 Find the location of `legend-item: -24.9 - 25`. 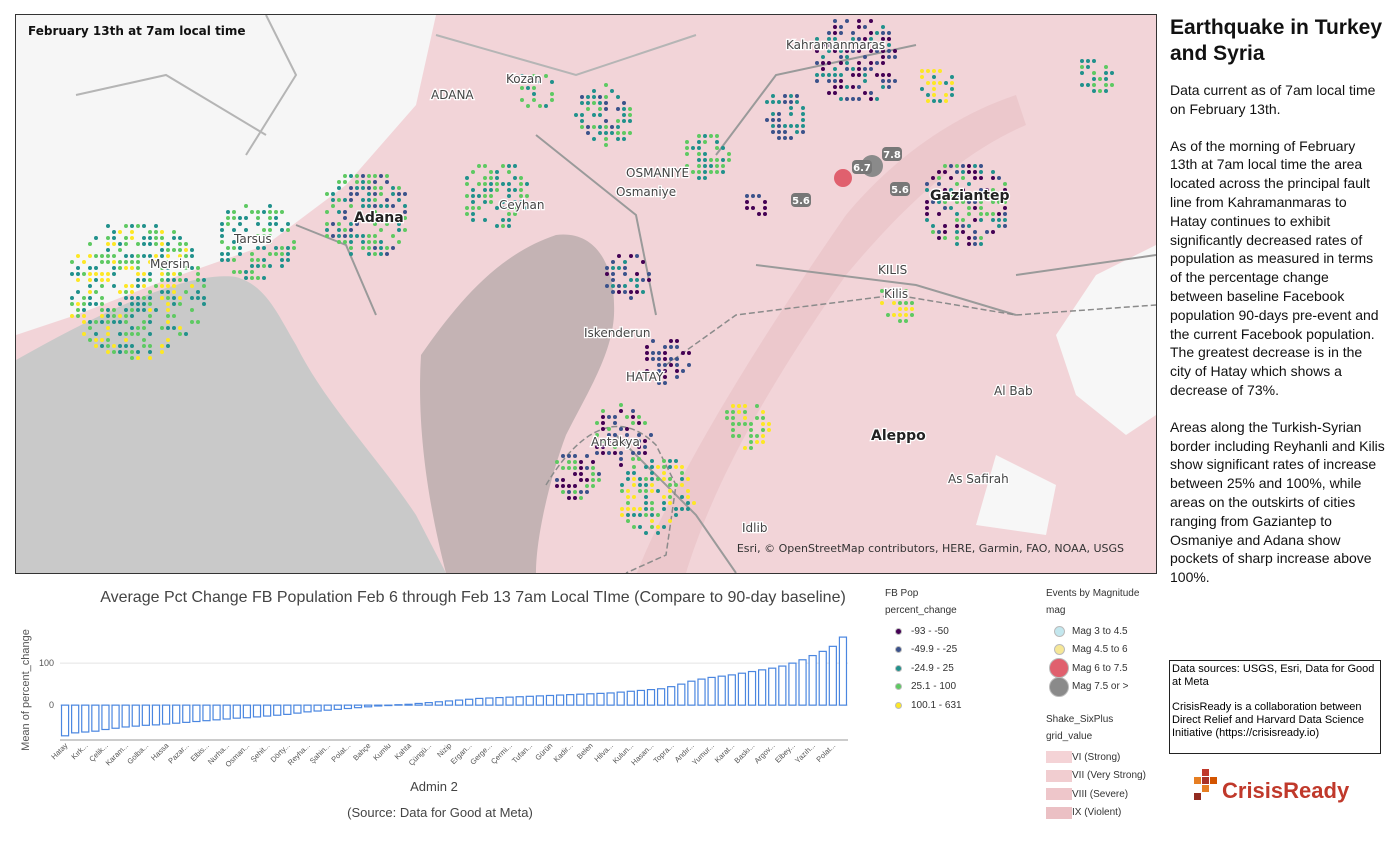

legend-item: -24.9 - 25 is located at coordinates (923, 668).